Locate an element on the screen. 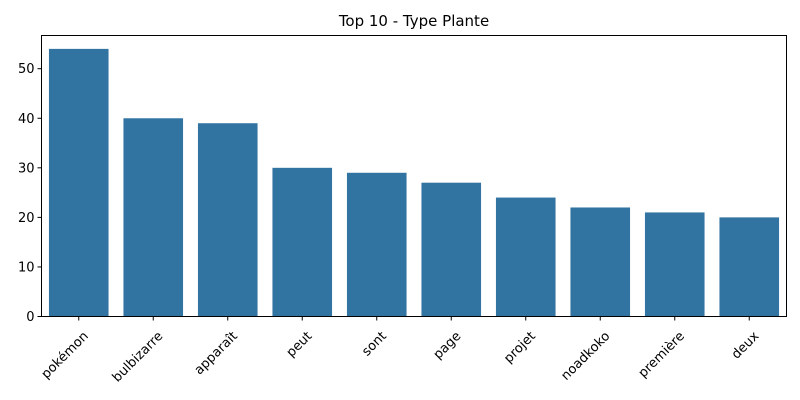 The width and height of the screenshot is (800, 400). x-tick-label-2: apparaît is located at coordinates (216, 353).